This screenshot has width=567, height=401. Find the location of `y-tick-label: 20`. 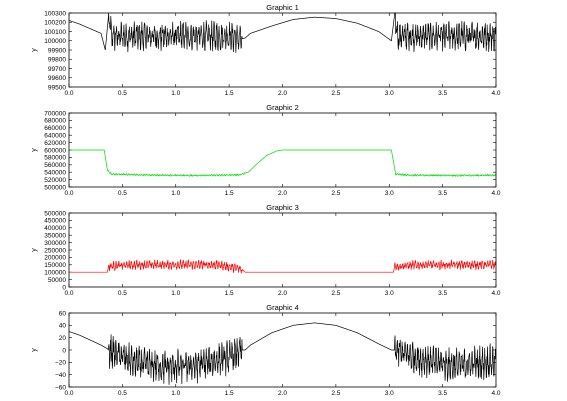

y-tick-label: 20 is located at coordinates (63, 338).